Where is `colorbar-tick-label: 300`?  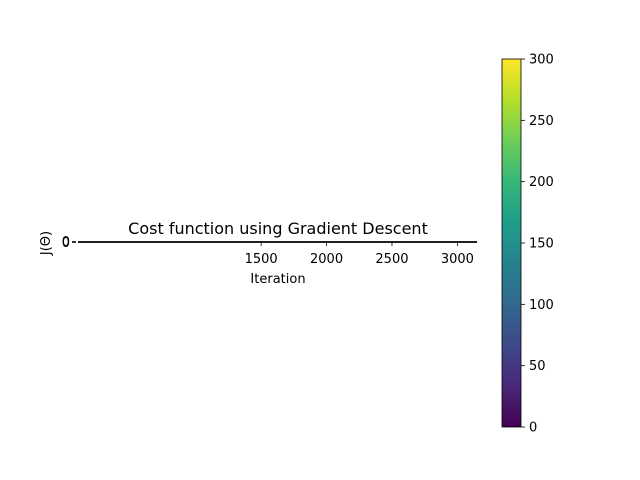
colorbar-tick-label: 300 is located at coordinates (541, 60).